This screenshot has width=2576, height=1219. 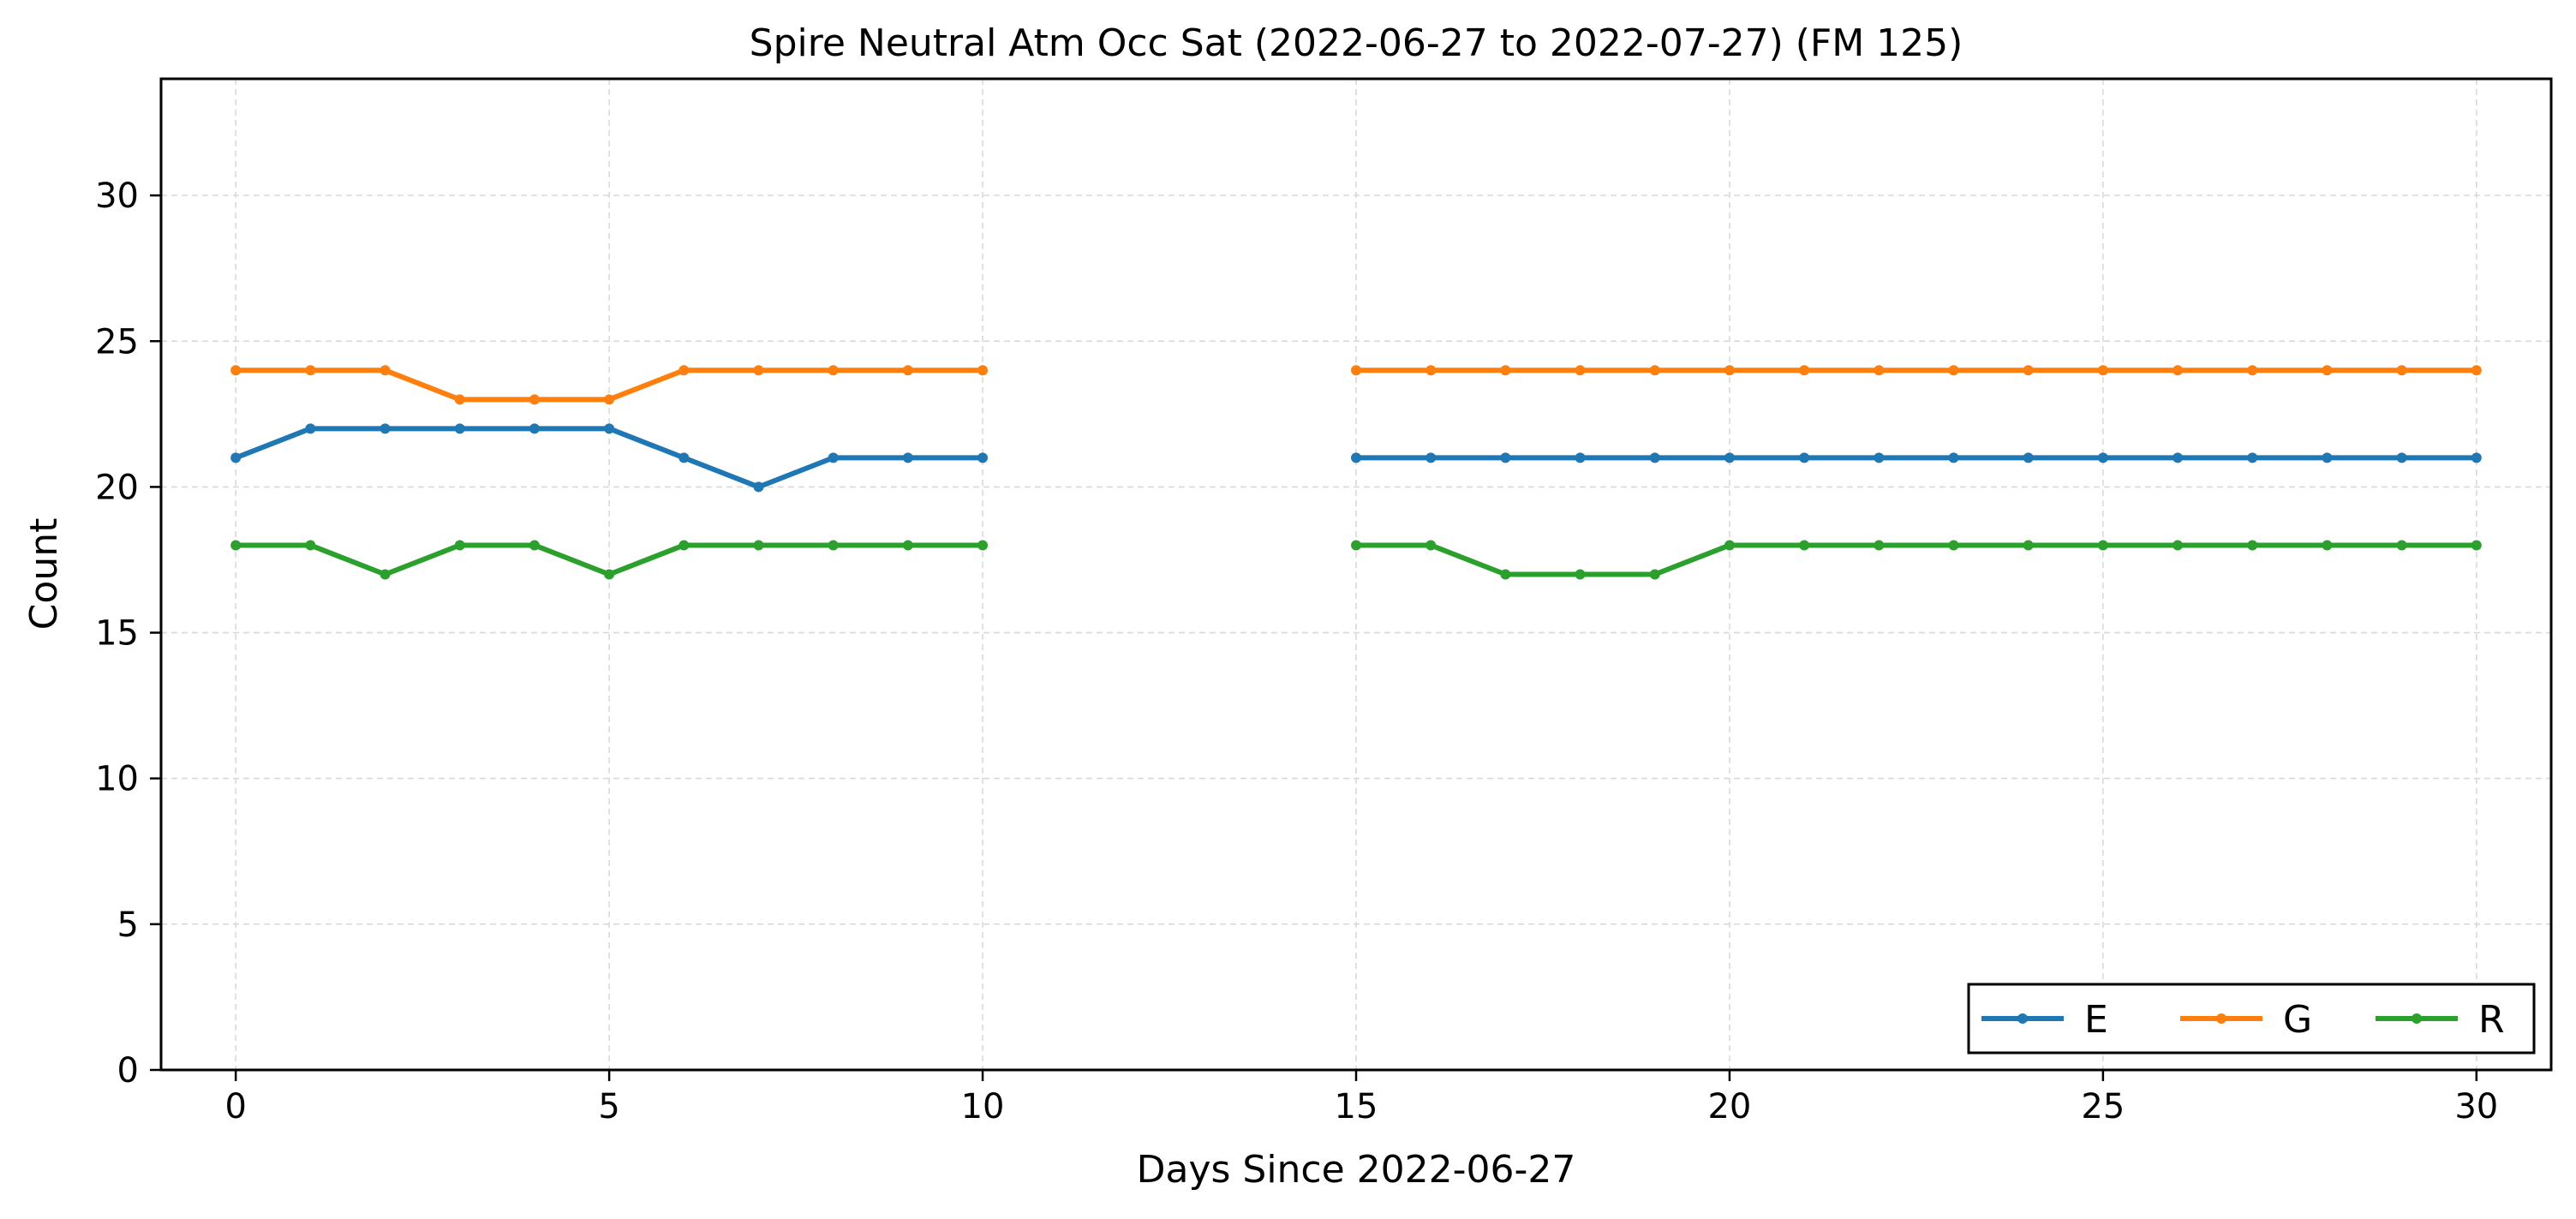 I want to click on series-e, so click(x=1356, y=458).